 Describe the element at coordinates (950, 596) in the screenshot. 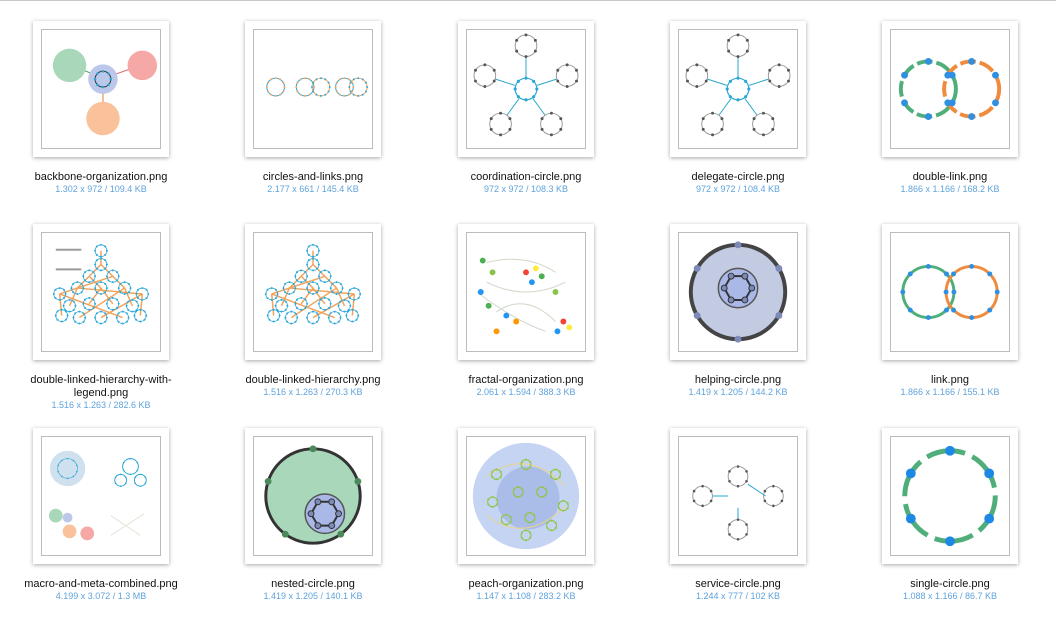

I see `file-meta: 1.088 x 1.166 / 86.7 KB` at that location.